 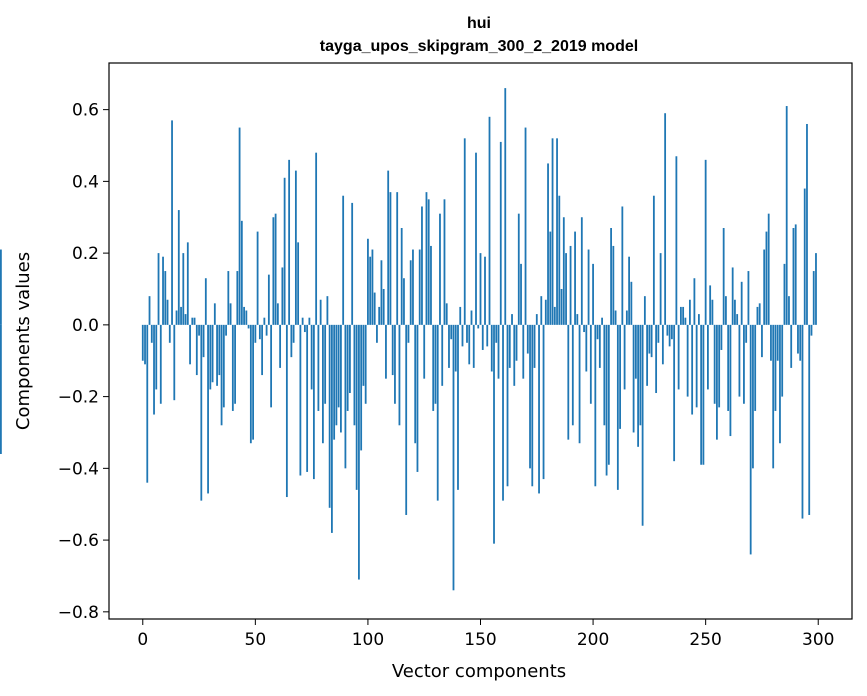 What do you see at coordinates (85, 182) in the screenshot?
I see `y-tick-label: 0.4` at bounding box center [85, 182].